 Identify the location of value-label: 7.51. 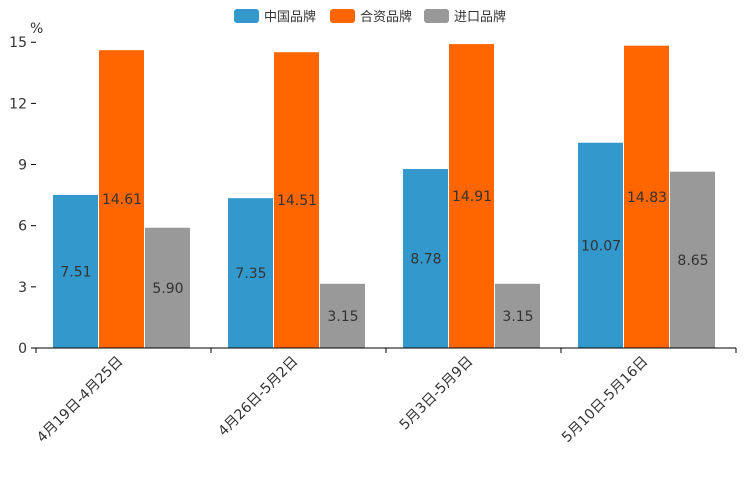
(75, 272).